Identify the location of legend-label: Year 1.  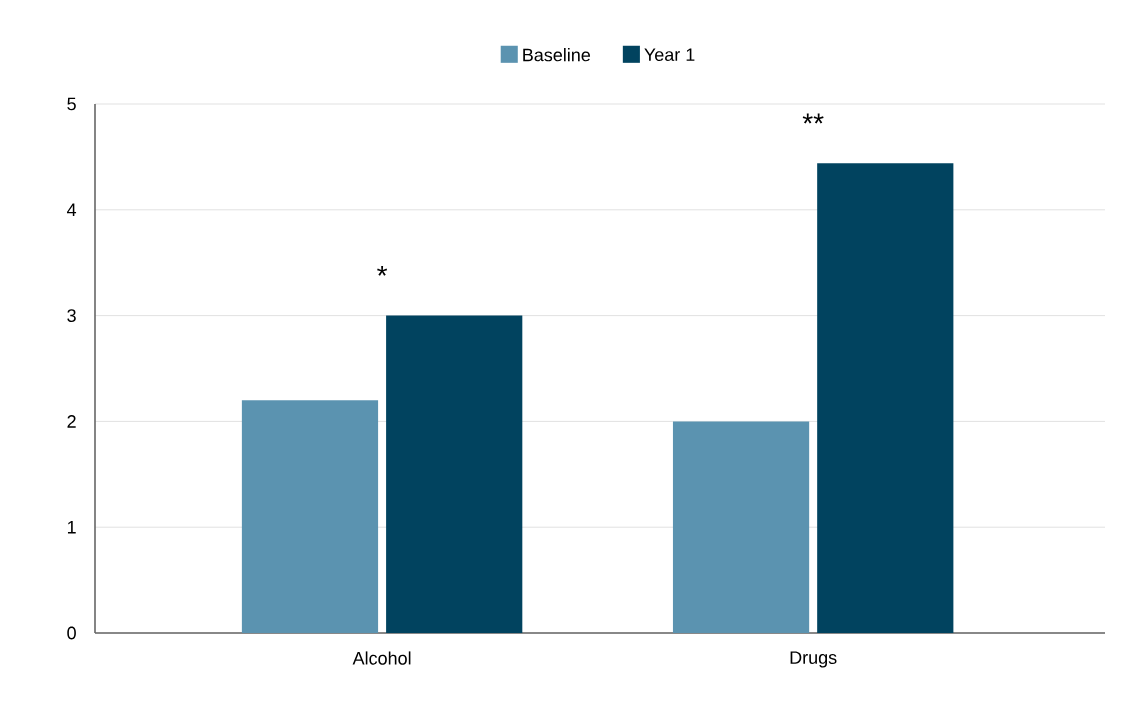
(669, 55).